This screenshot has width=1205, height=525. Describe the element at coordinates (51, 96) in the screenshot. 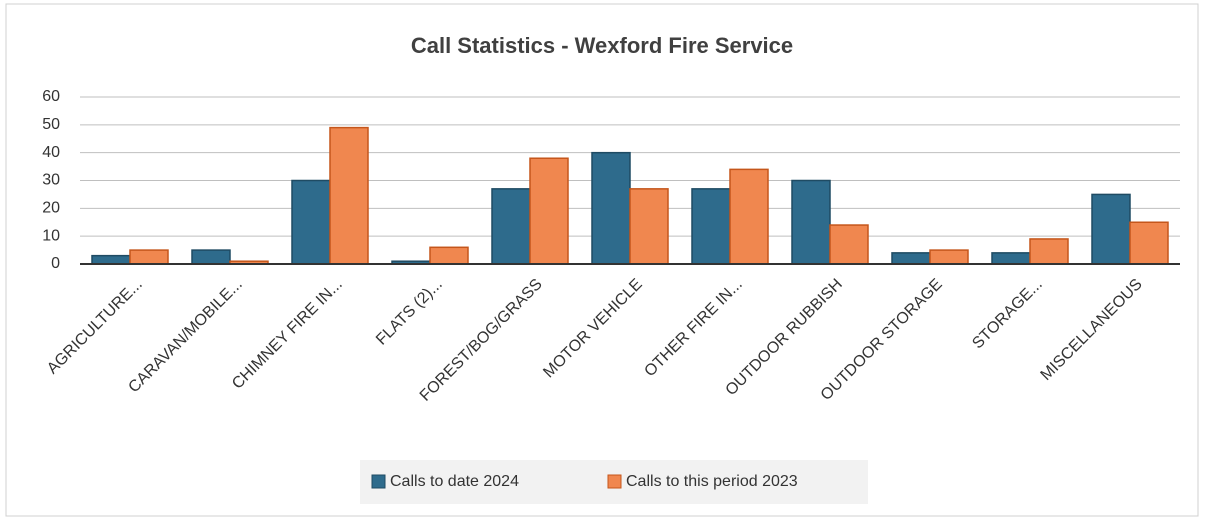

I see `y-tick-label: 60` at that location.